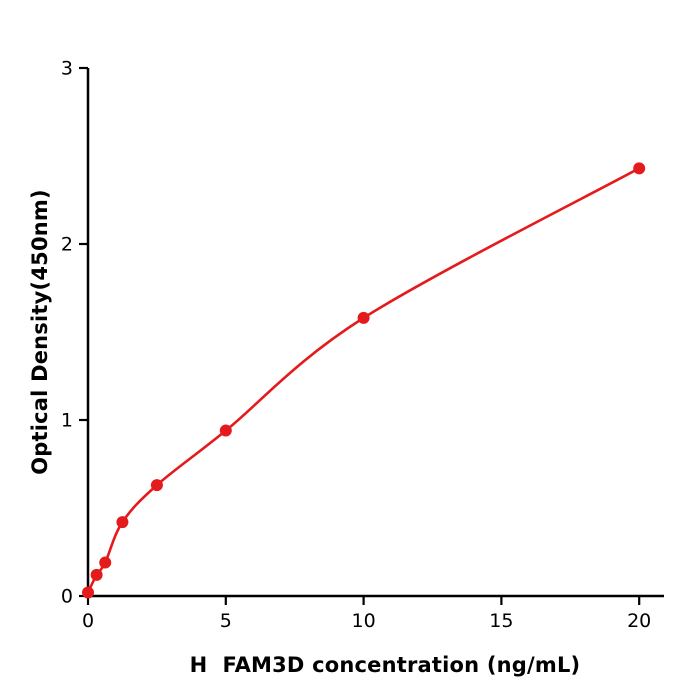 Image resolution: width=700 pixels, height=700 pixels. What do you see at coordinates (67, 245) in the screenshot?
I see `y-tick-label: 2` at bounding box center [67, 245].